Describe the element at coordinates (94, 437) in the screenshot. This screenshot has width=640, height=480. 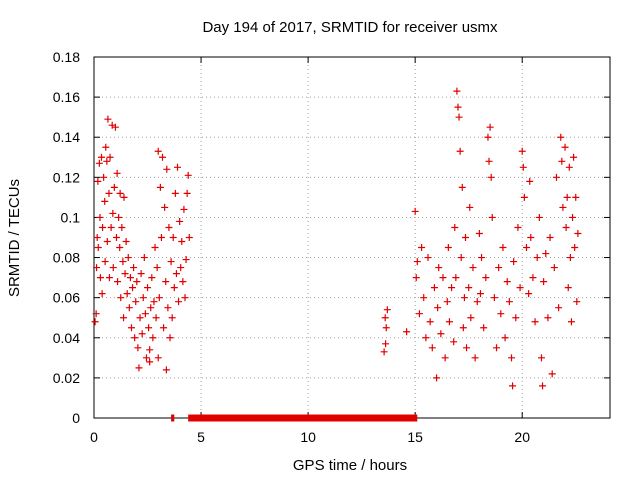
I see `x-tick-label: 0` at that location.